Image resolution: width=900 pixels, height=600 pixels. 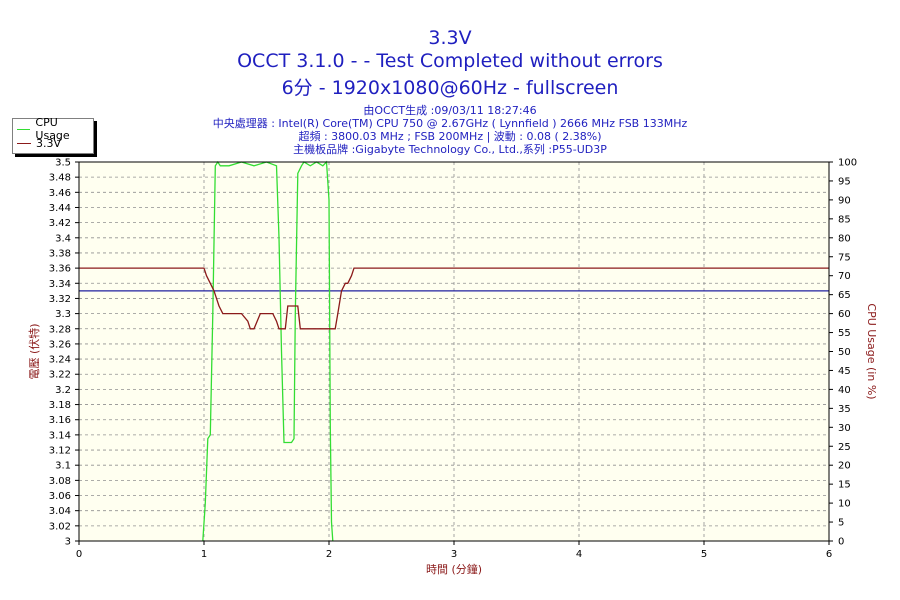 I want to click on y-tick-label: 3.14, so click(x=60, y=435).